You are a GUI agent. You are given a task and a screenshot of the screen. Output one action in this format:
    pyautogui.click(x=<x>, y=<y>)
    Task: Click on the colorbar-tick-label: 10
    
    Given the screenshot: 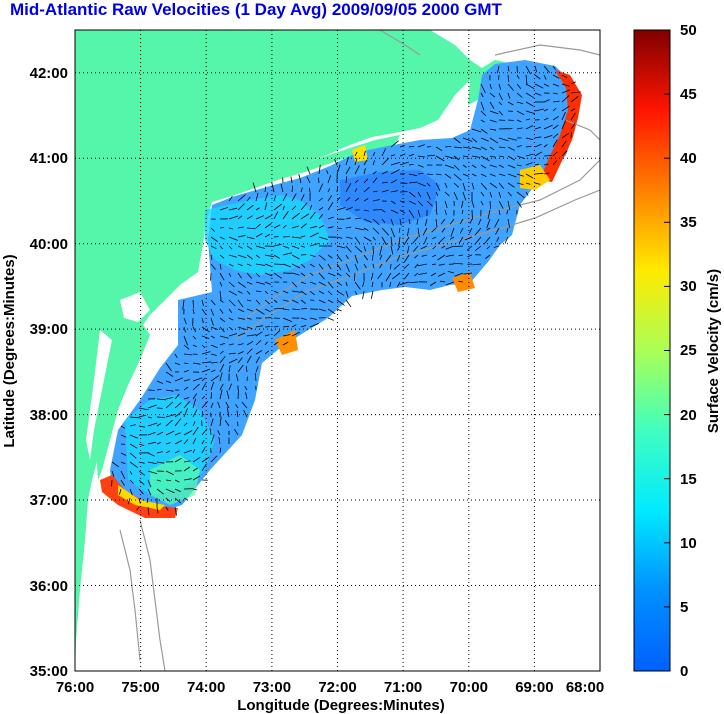 What is the action you would take?
    pyautogui.click(x=688, y=543)
    